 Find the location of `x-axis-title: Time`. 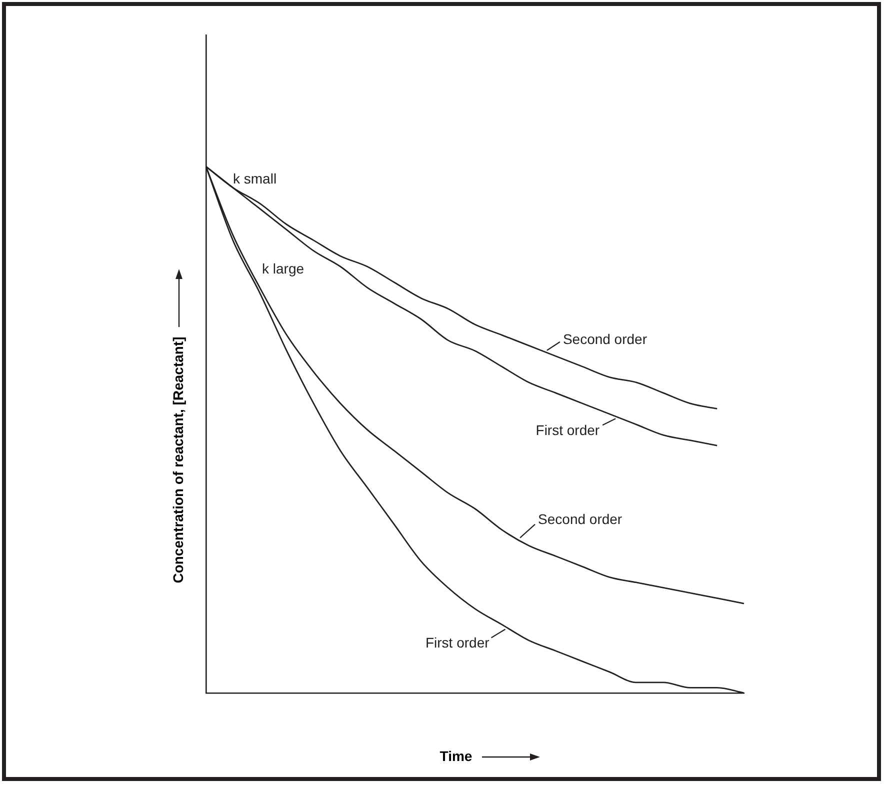

x-axis-title: Time is located at coordinates (456, 756).